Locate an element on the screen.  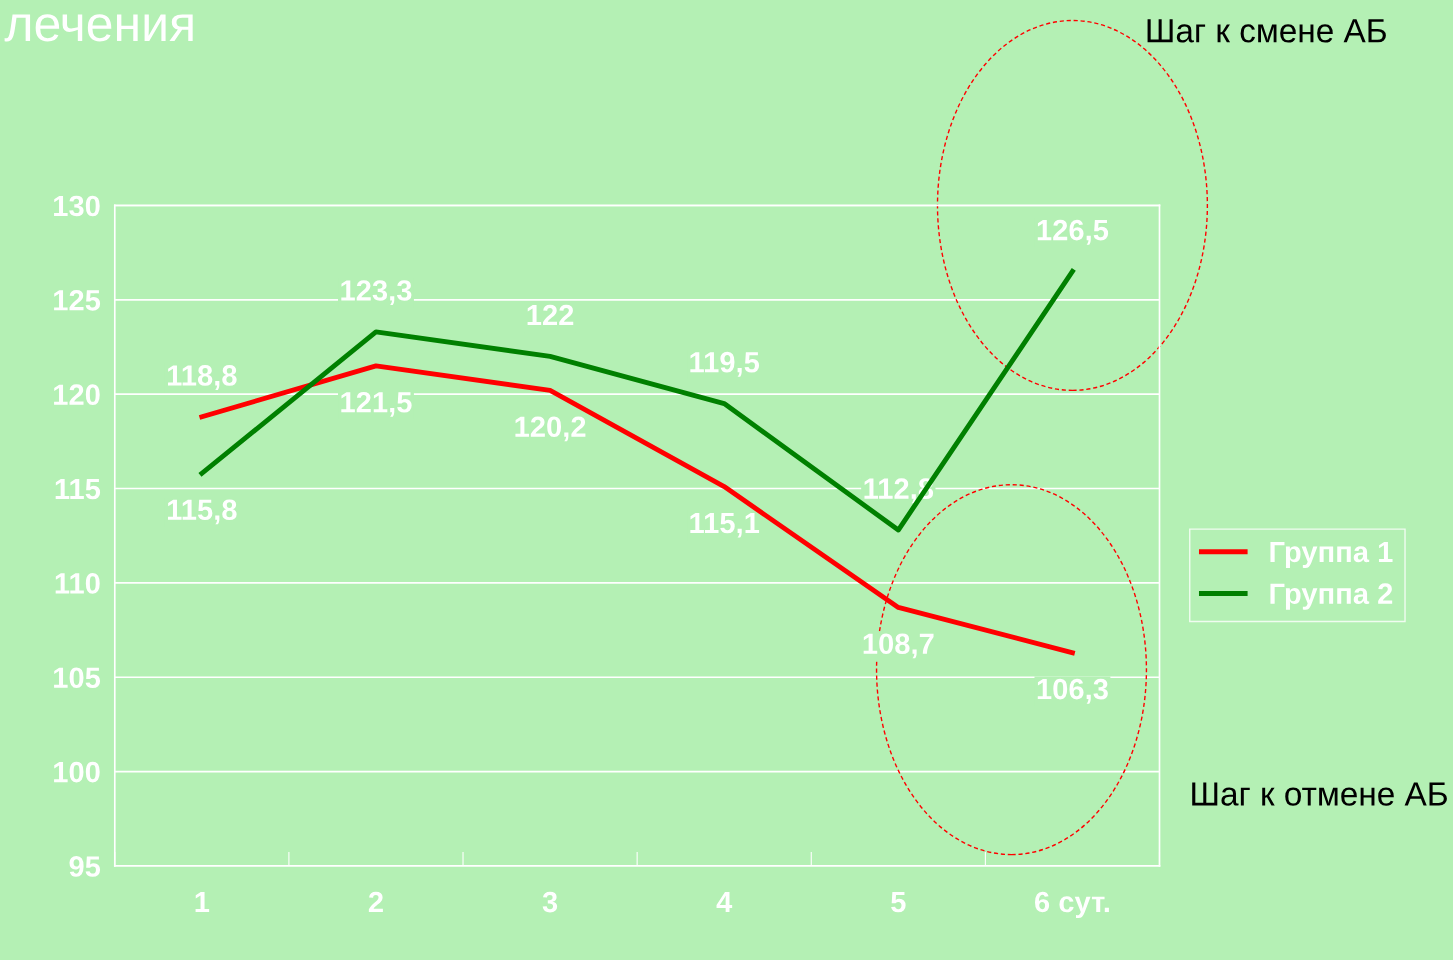
x-tick-label: 2 is located at coordinates (375, 902).